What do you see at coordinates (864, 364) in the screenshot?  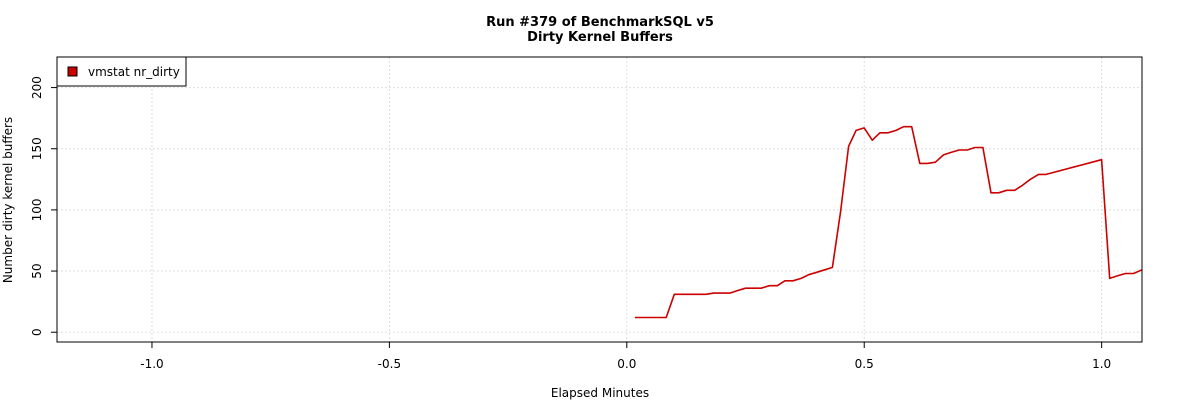 I see `x-tick-label: 0.5` at bounding box center [864, 364].